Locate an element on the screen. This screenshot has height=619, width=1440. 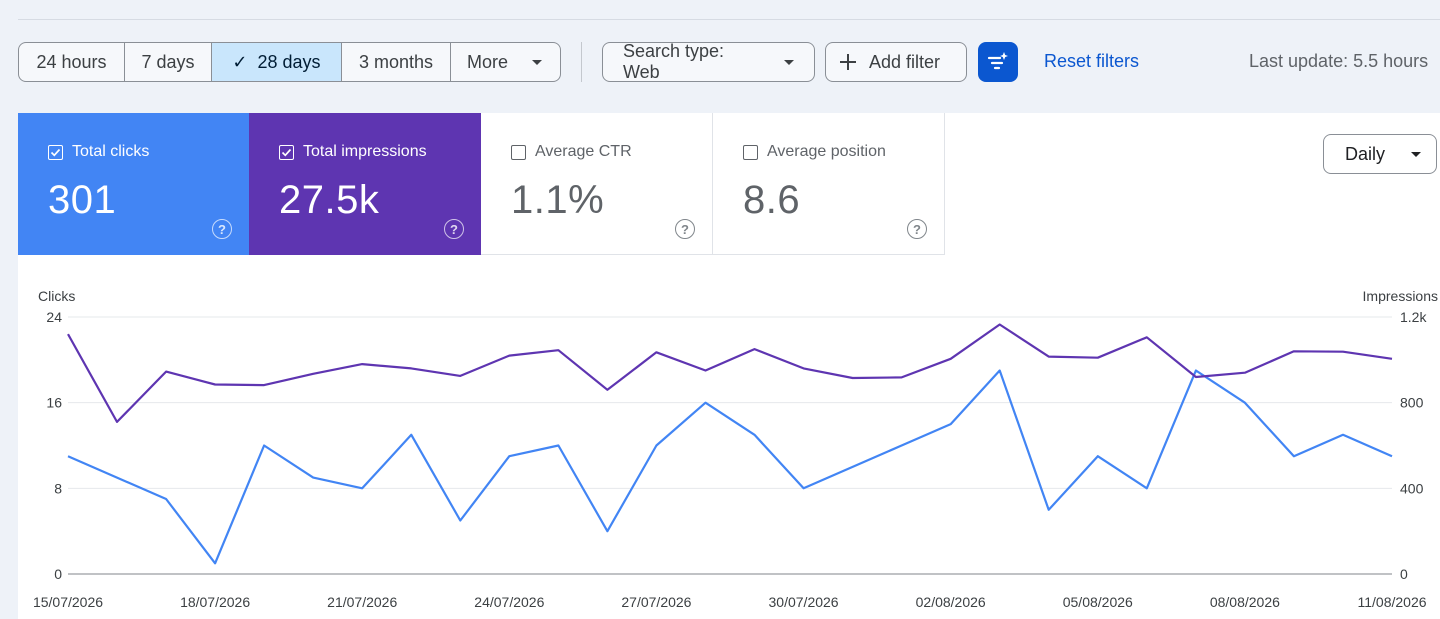
metric-label: Average CTR is located at coordinates (583, 151).